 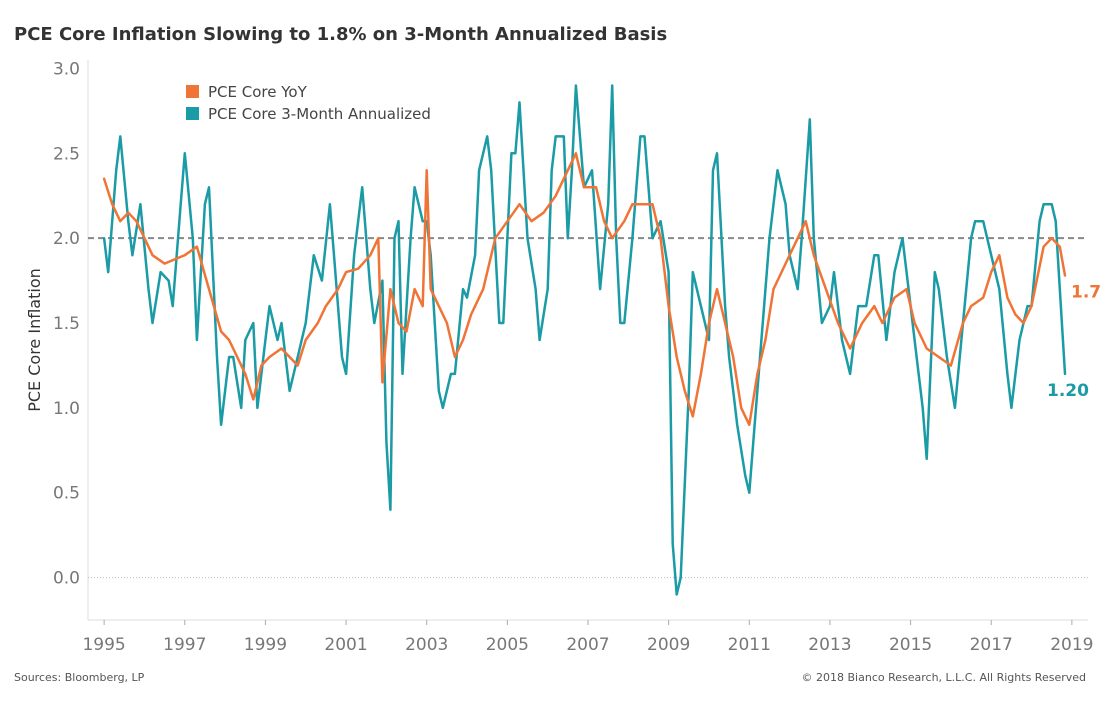 What do you see at coordinates (66, 409) in the screenshot?
I see `y-tick-label-2: 1.0` at bounding box center [66, 409].